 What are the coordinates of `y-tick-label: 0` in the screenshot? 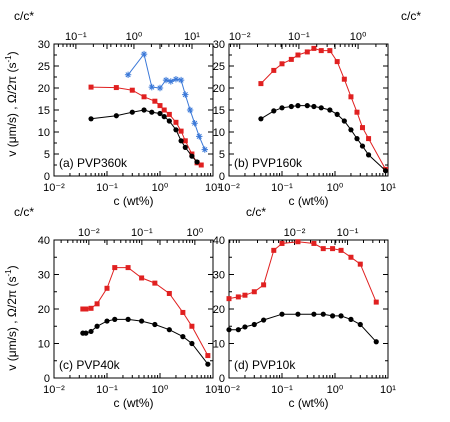 It's located at (47, 177).